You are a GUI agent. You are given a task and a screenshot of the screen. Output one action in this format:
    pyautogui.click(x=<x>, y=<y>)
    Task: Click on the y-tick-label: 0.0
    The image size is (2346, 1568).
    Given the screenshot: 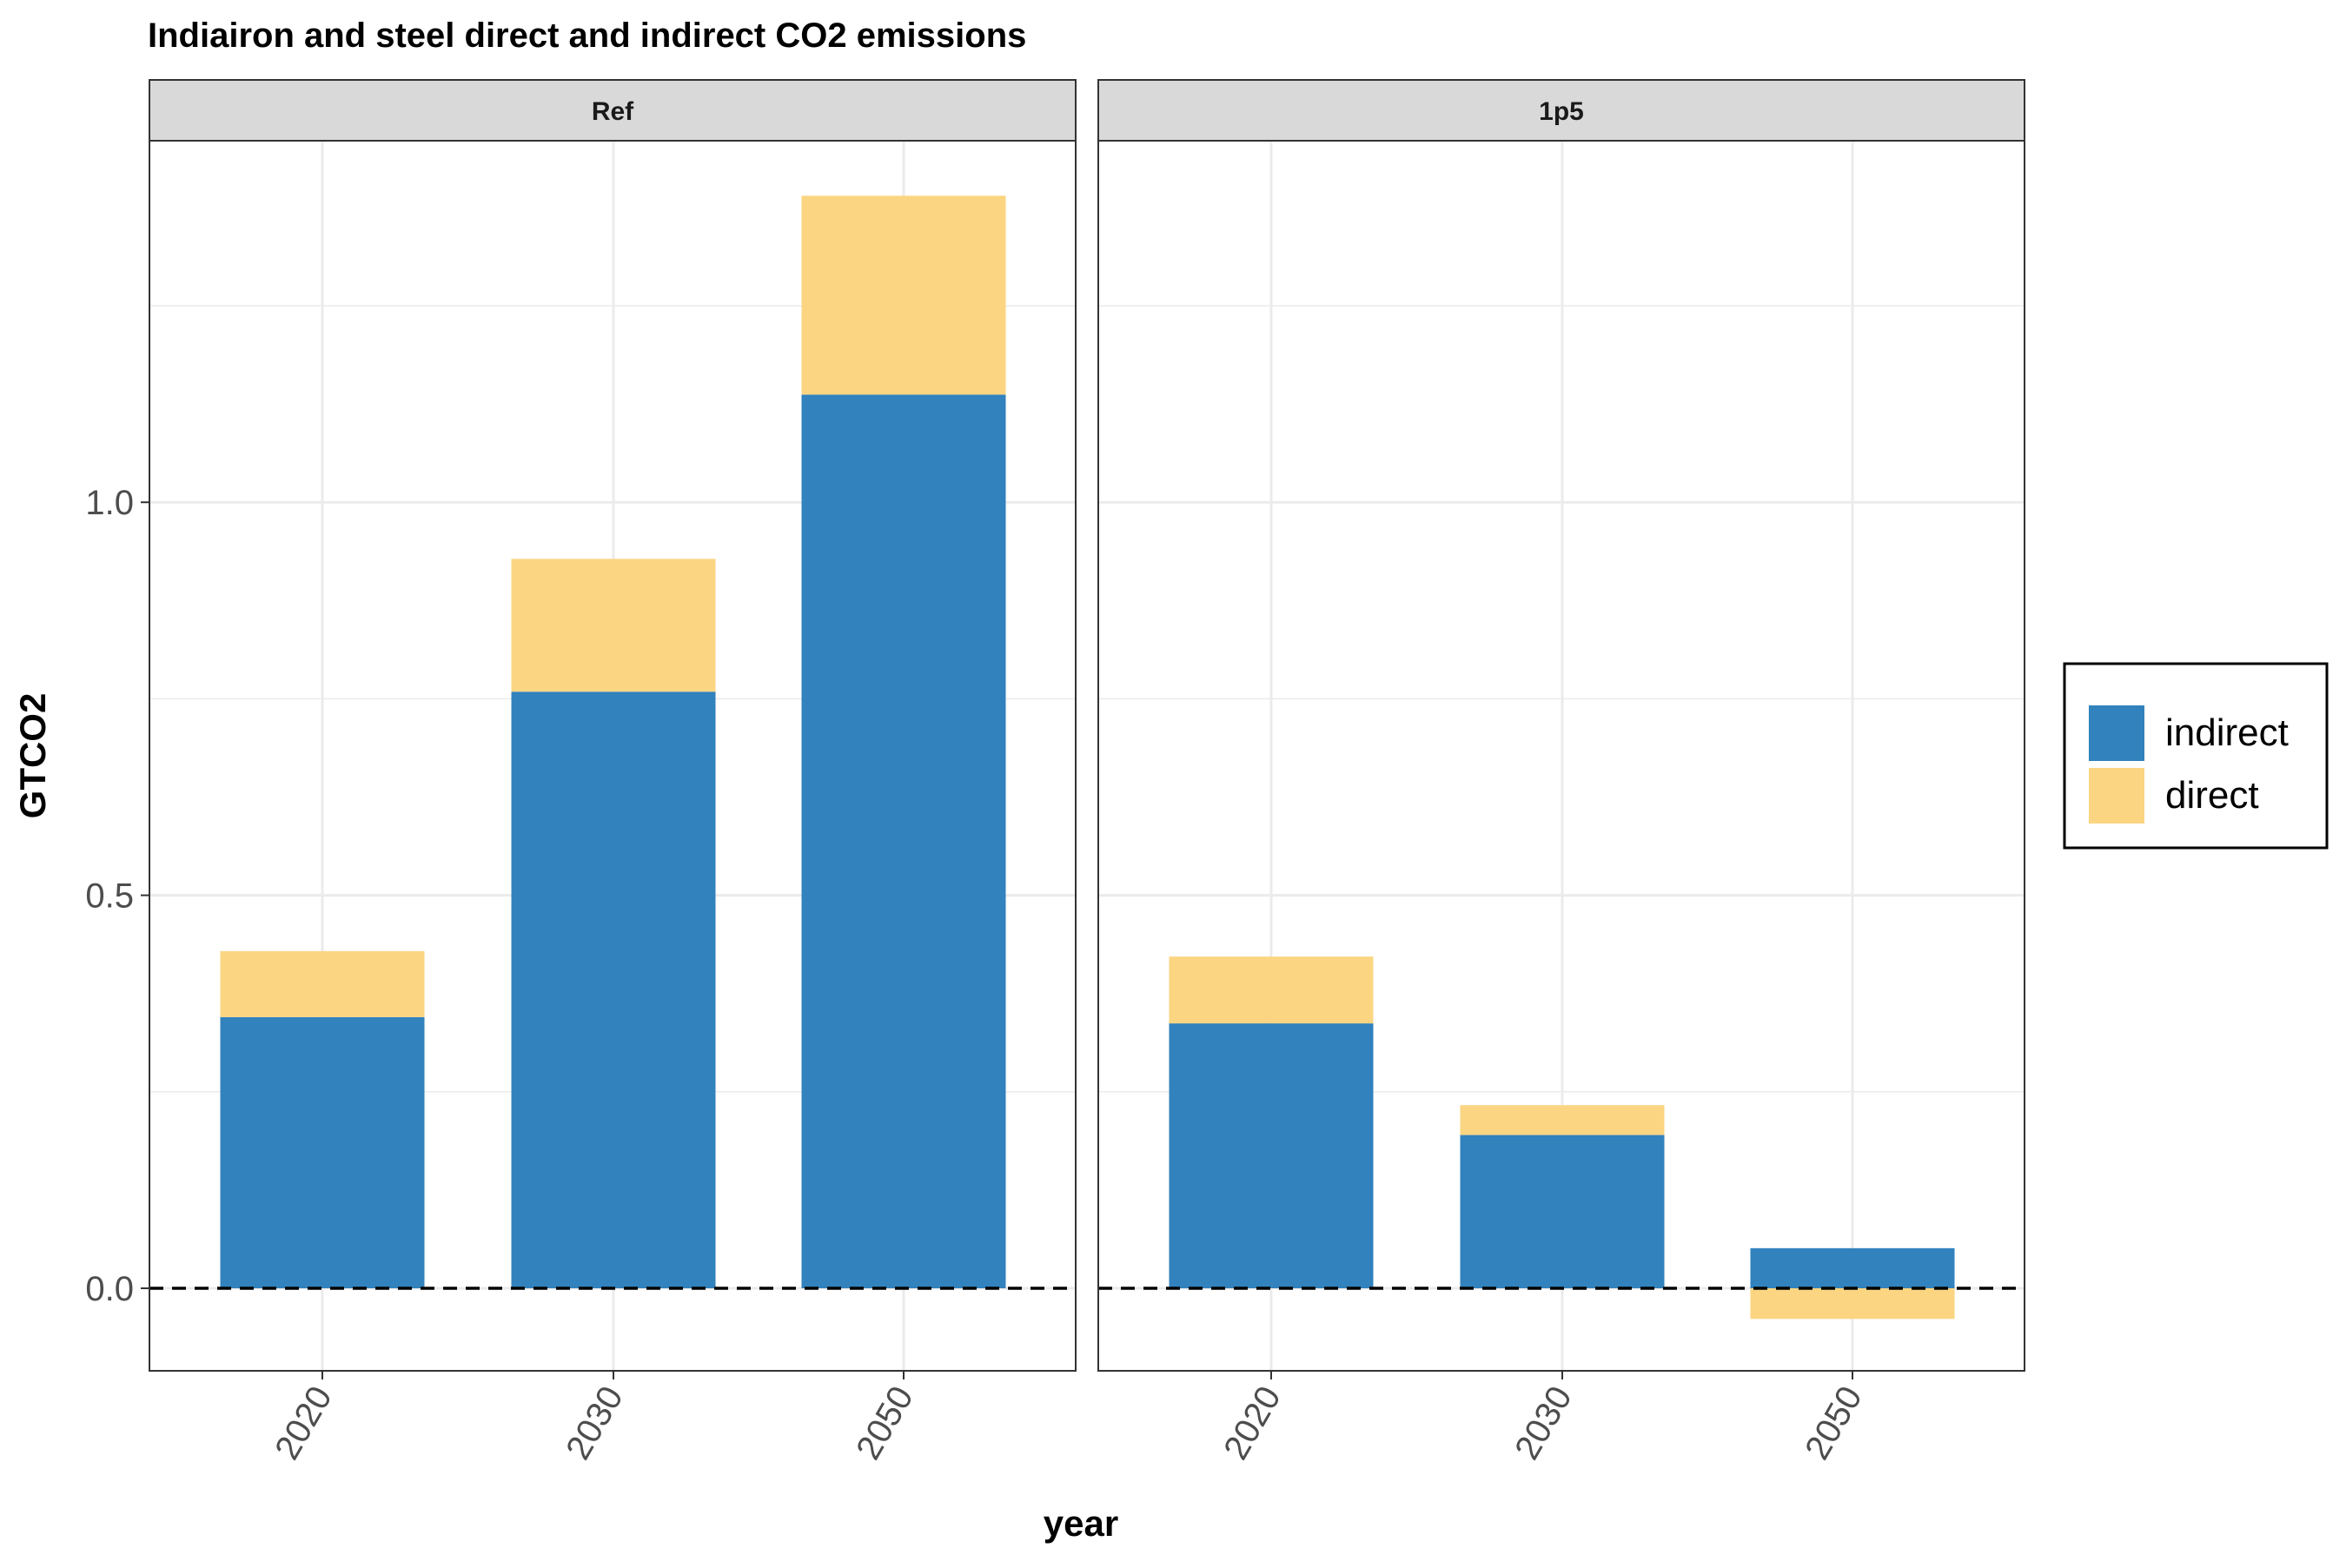 What is the action you would take?
    pyautogui.click(x=110, y=1289)
    